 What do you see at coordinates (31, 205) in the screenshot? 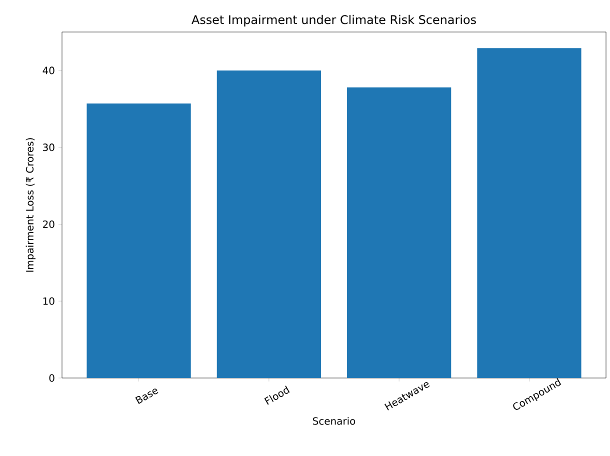
I see `y-axis-title: Impairment Loss (₹ Crores)` at bounding box center [31, 205].